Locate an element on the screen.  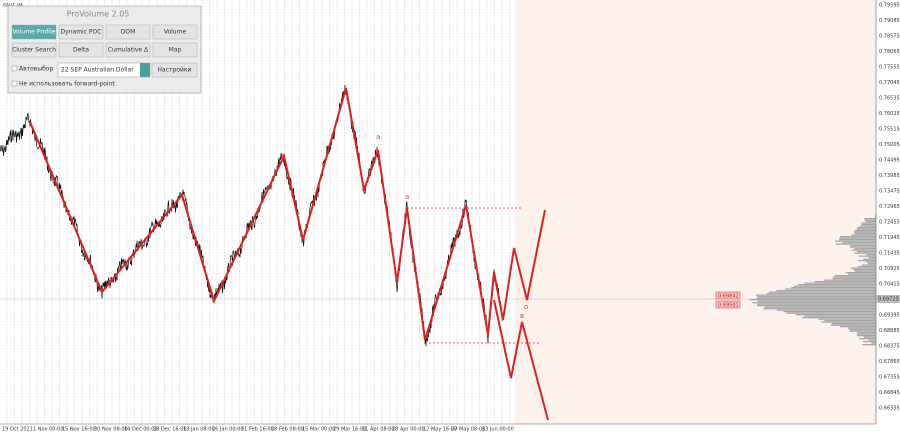
time-label: 11 Apr 08:00 is located at coordinates (378, 430).